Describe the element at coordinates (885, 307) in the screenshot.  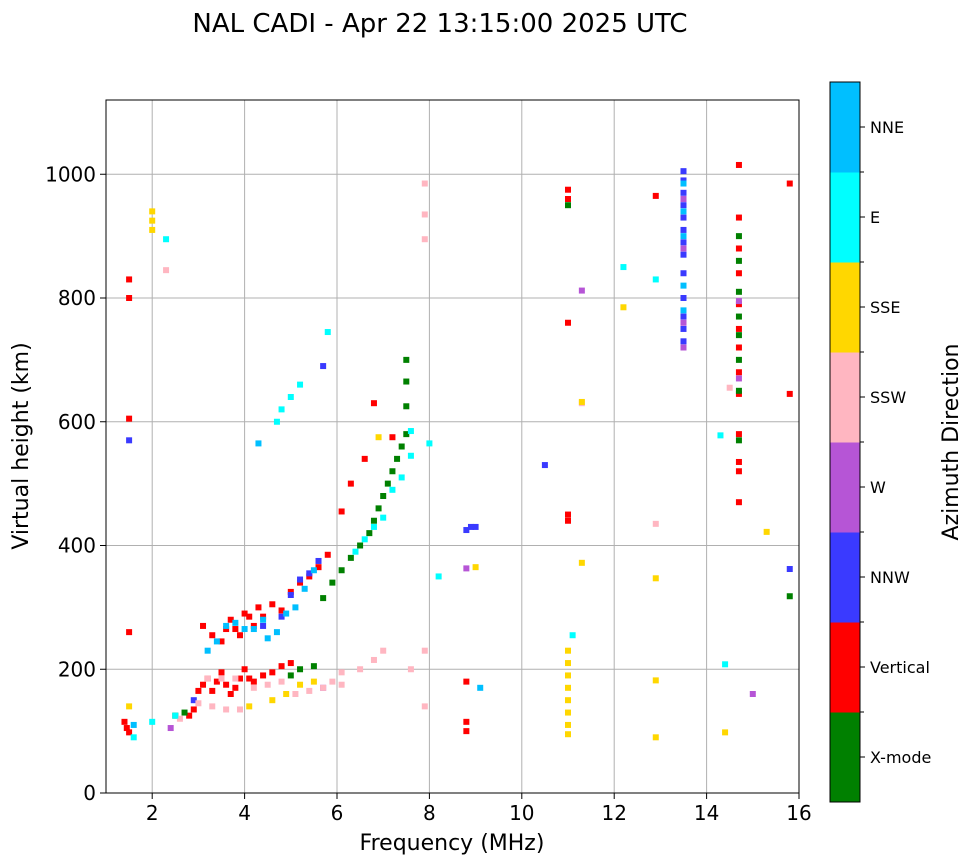
I see `colorbar-category-label: SSE` at that location.